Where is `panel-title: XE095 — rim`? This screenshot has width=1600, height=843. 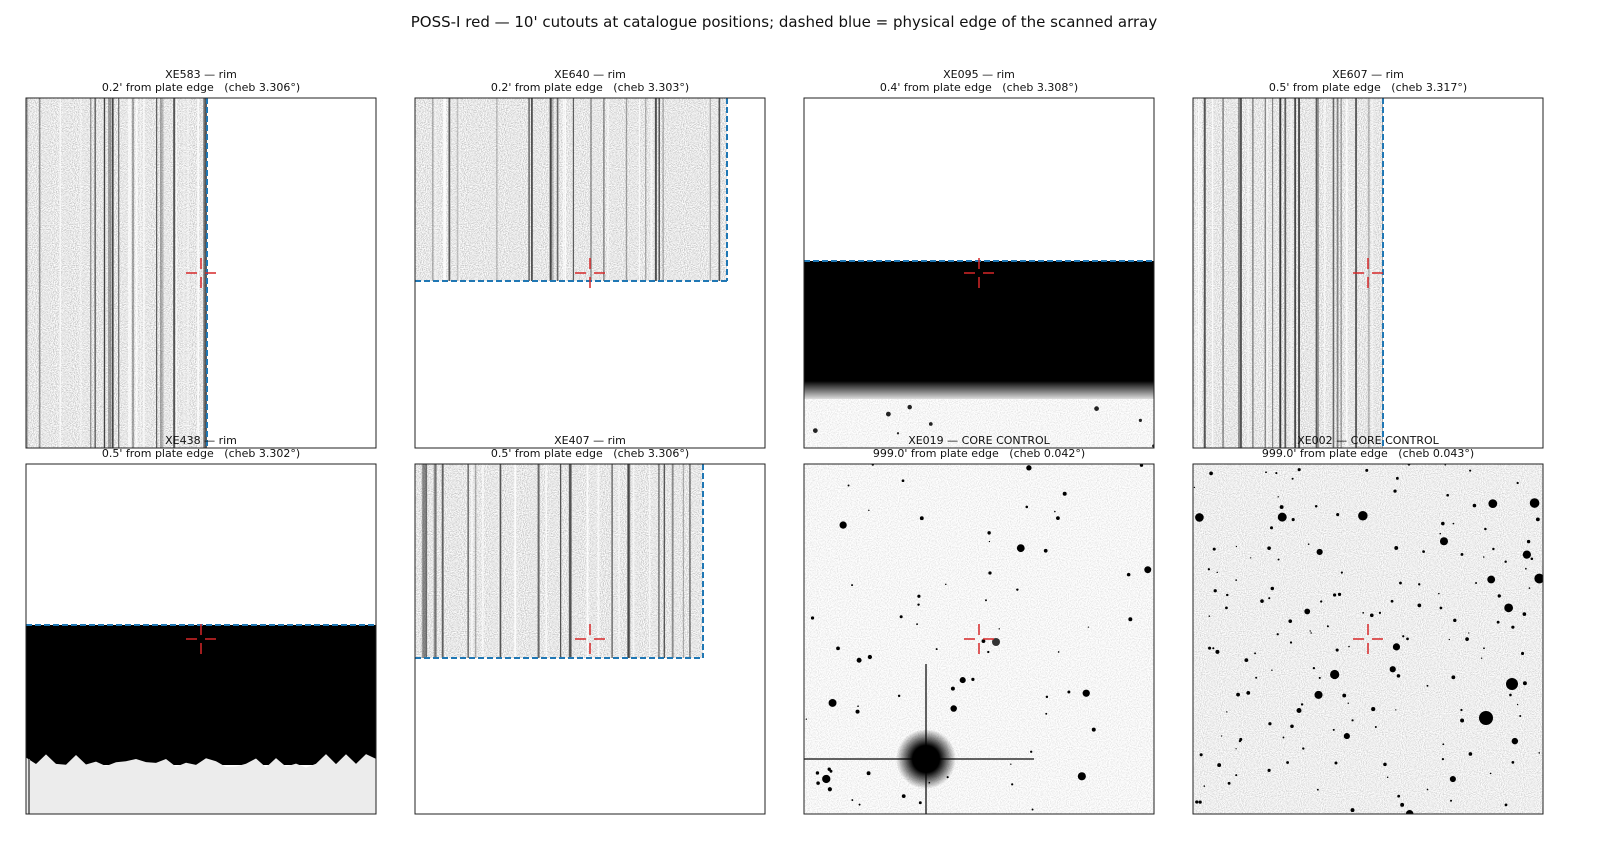 panel-title: XE095 — rim is located at coordinates (979, 74).